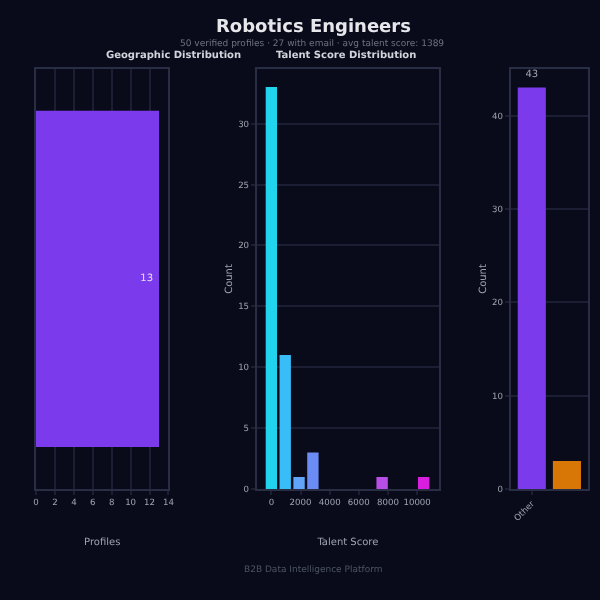 The width and height of the screenshot is (600, 600). What do you see at coordinates (313, 28) in the screenshot?
I see `text: Robotics Engineers` at bounding box center [313, 28].